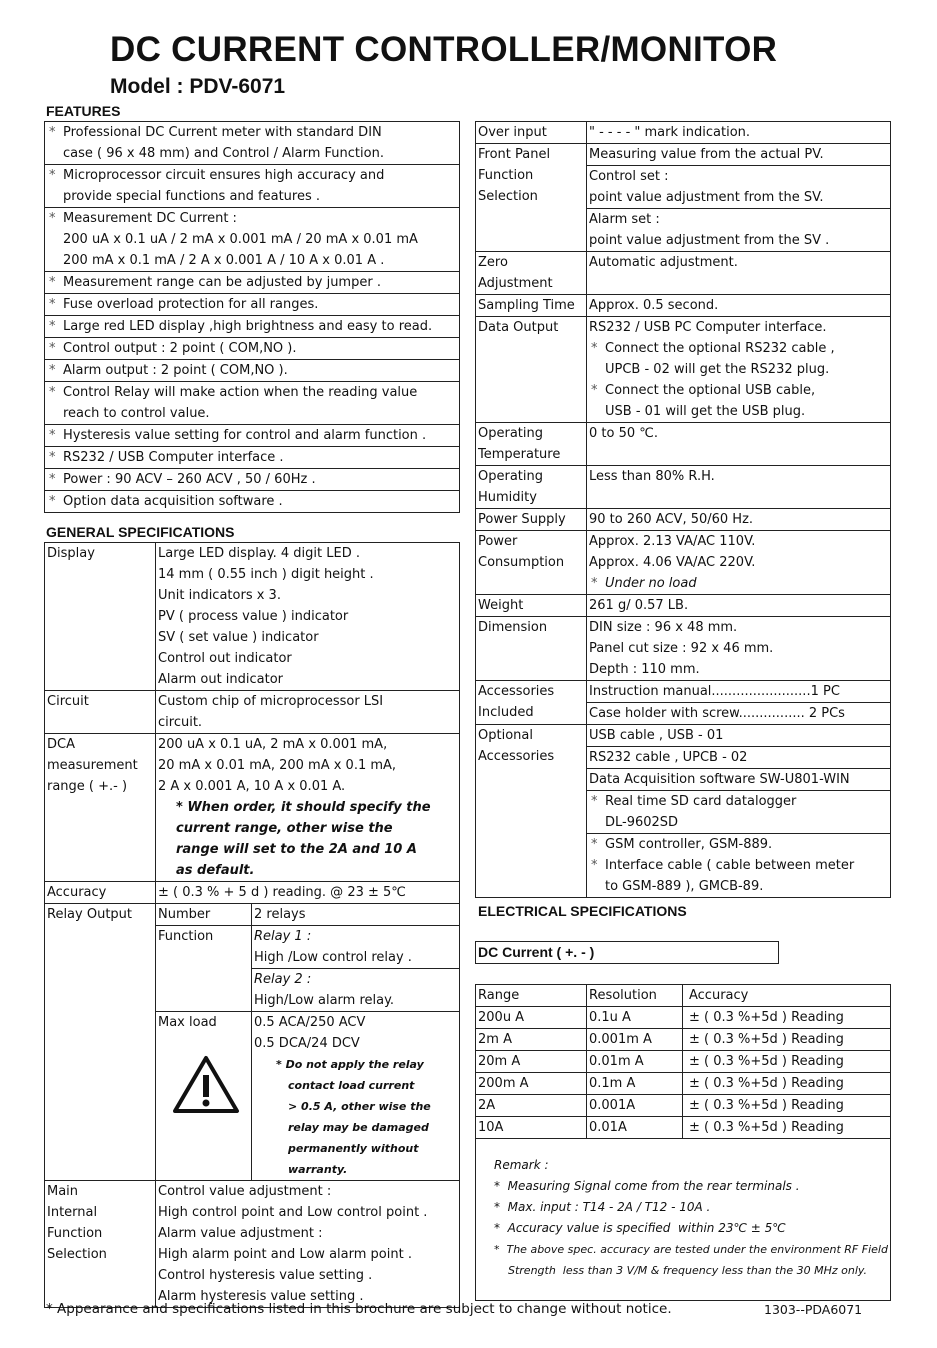 This screenshot has height=1348, width=937. What do you see at coordinates (252, 479) in the screenshot?
I see `feature-text: Power : 90 ACV – 260 ACV , 50 / 60Hz .` at bounding box center [252, 479].